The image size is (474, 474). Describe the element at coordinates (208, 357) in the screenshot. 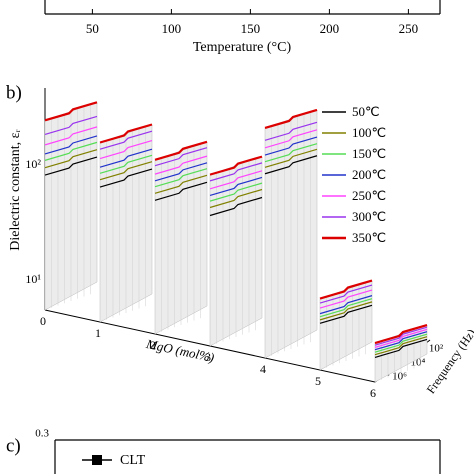

I see `x-tick-label: 3` at that location.